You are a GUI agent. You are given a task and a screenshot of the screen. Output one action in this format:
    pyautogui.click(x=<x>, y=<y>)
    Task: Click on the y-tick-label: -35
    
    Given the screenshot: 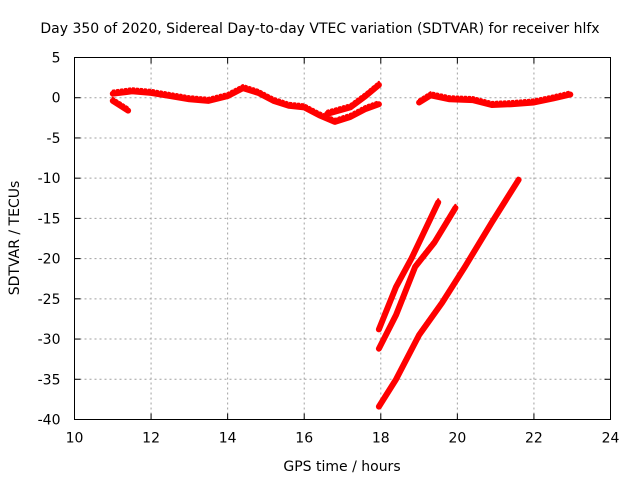 What is the action you would take?
    pyautogui.click(x=49, y=380)
    